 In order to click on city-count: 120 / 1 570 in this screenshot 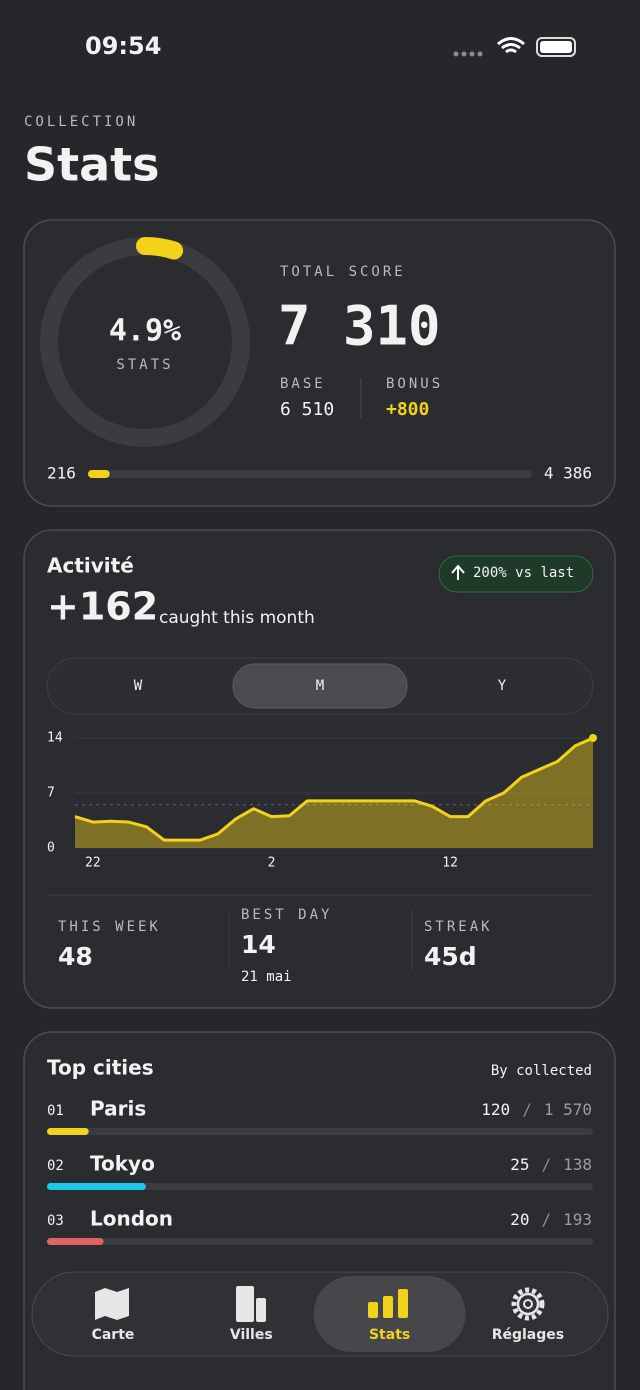, I will do `click(536, 1109)`.